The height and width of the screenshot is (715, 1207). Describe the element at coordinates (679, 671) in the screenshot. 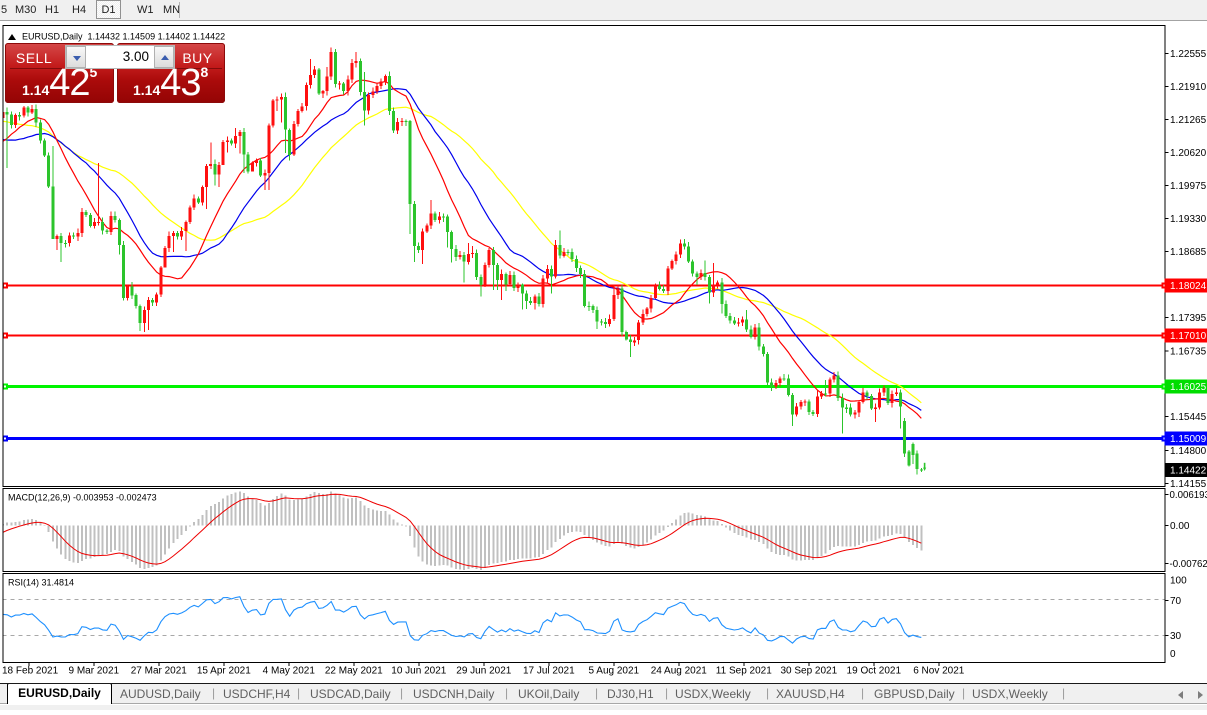

I see `svg-text: 24 Aug 2021` at that location.